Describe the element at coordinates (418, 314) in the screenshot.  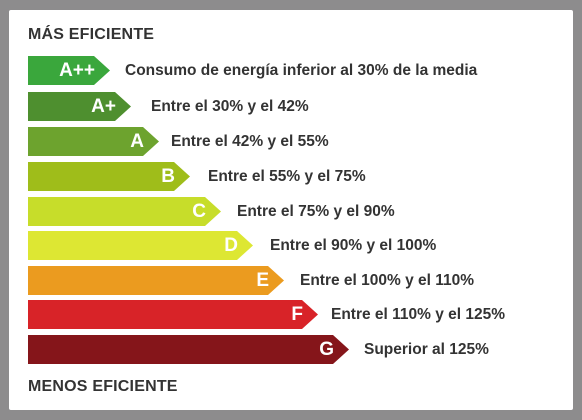
I see `rating-description-f: Entre el 110% y el 125%` at that location.